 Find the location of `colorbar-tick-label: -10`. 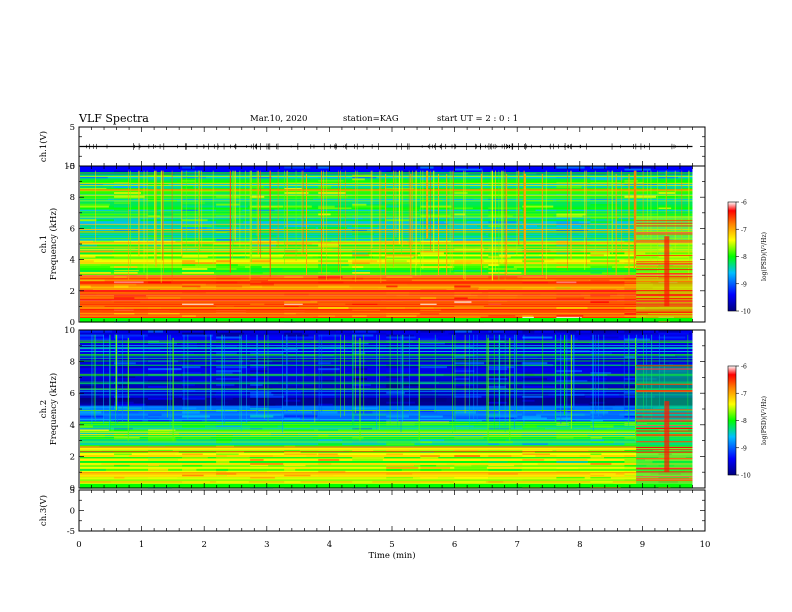

colorbar-tick-label: -10 is located at coordinates (746, 312).